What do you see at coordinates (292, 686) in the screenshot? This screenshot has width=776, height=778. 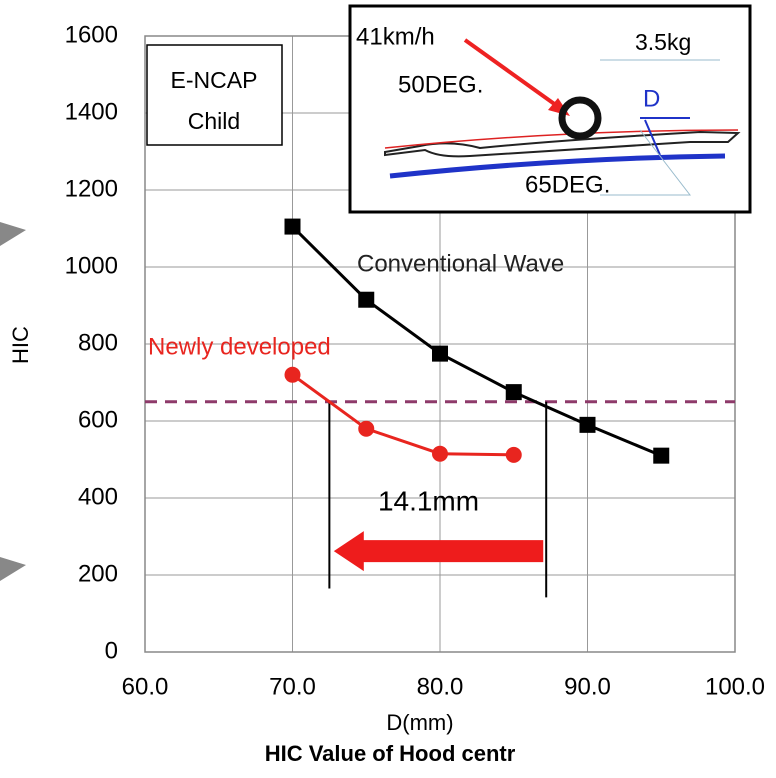 I see `x-tick-label: 70.0` at bounding box center [292, 686].